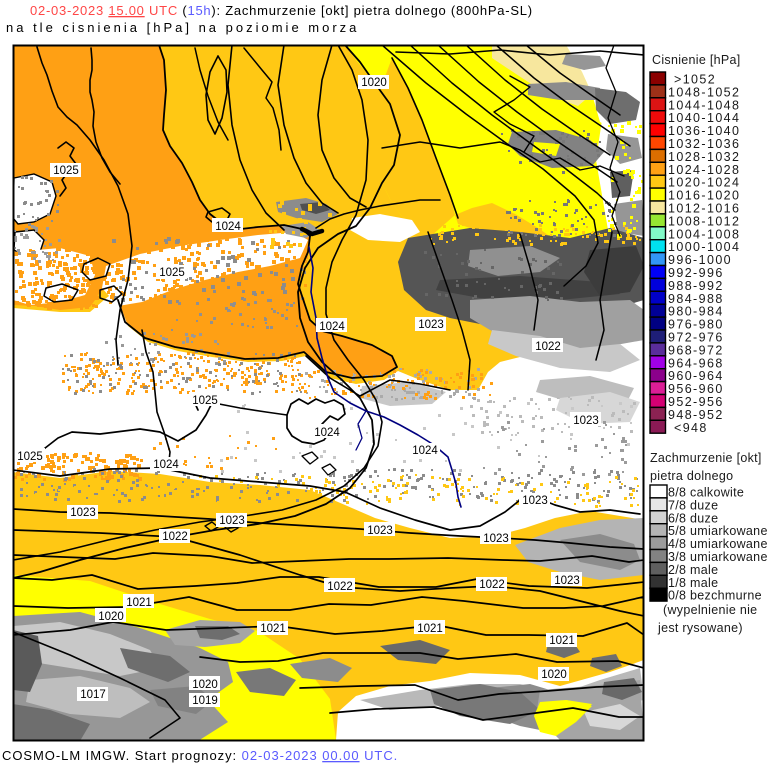  What do you see at coordinates (718, 531) in the screenshot?
I see `svg-text: 5/8 umiarkowane` at bounding box center [718, 531].